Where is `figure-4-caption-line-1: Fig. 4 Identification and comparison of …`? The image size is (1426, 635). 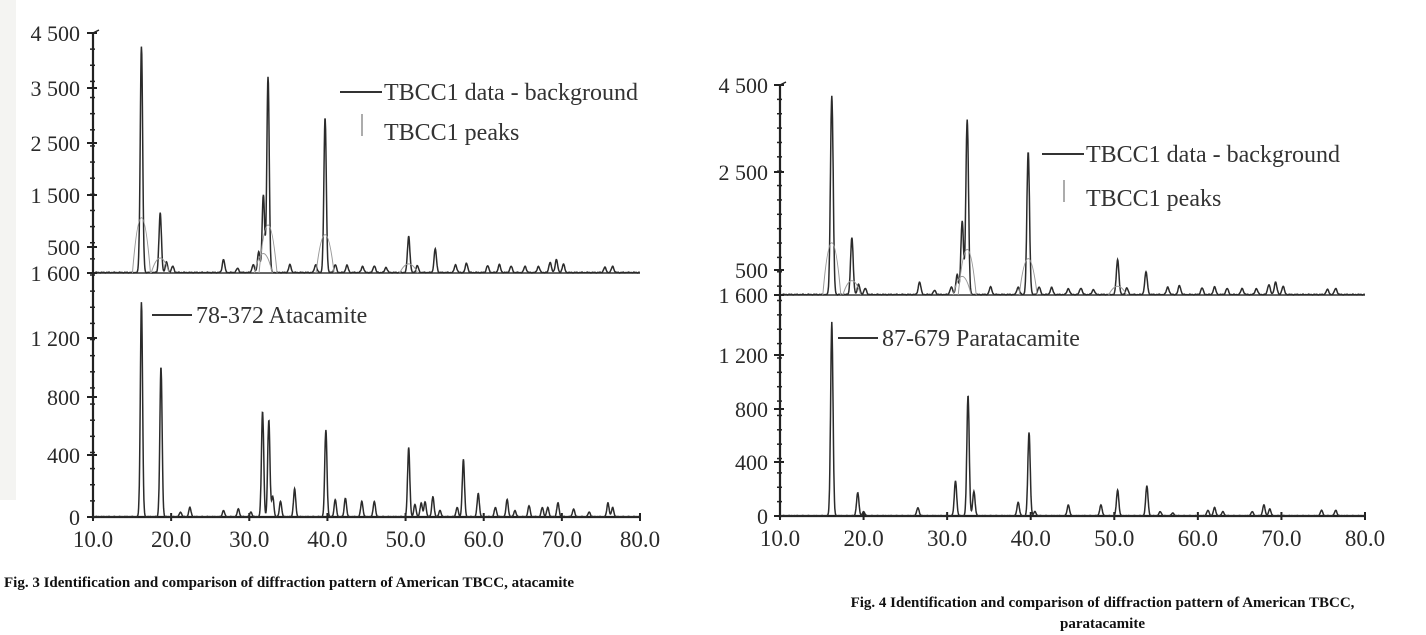 figure-4-caption-line-1: Fig. 4 Identification and comparison of … is located at coordinates (1102, 603).